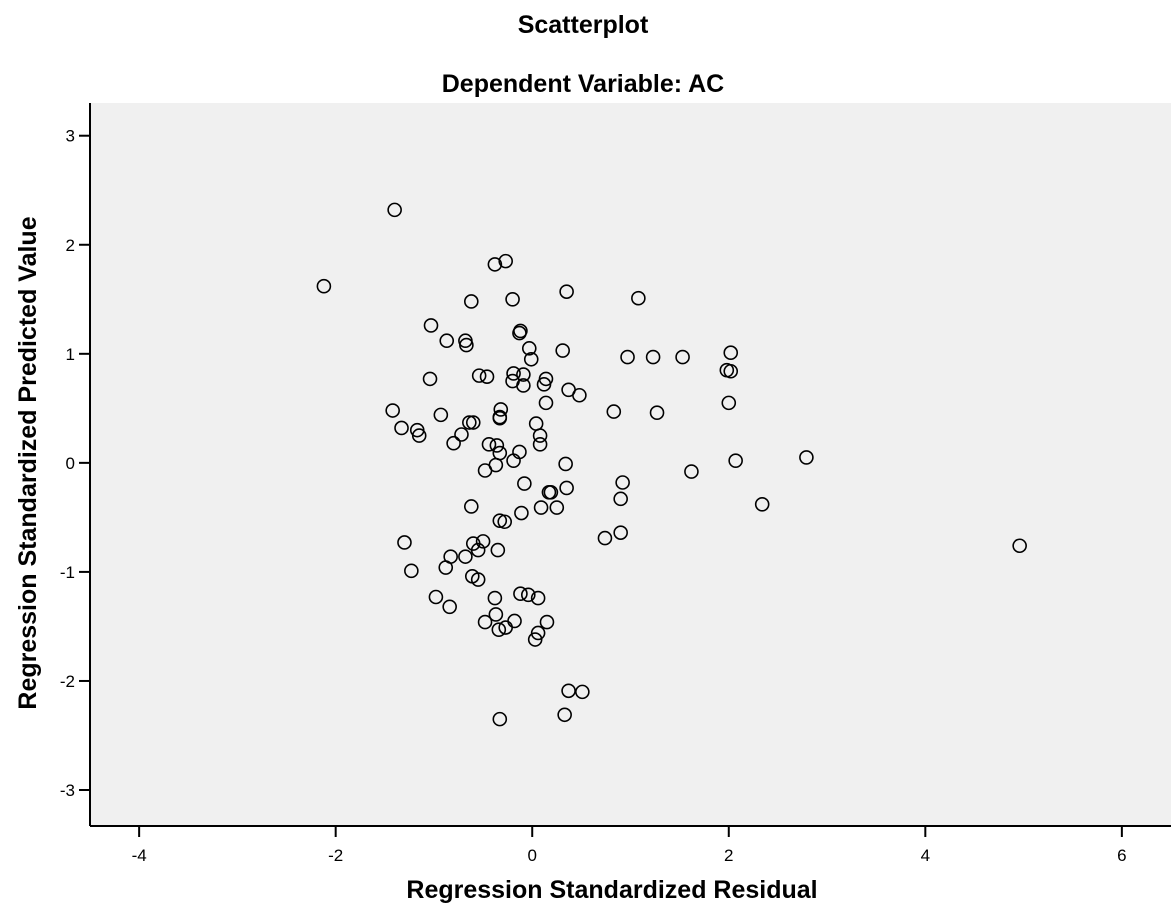 This screenshot has height=918, width=1171. I want to click on x-axis-title: Regression Standardized Residual, so click(611, 890).